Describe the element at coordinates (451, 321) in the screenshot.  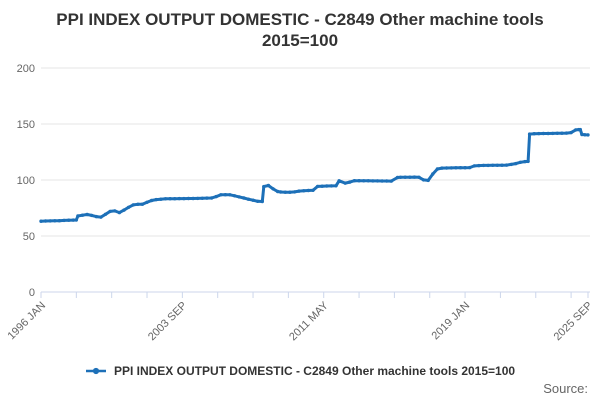
I see `x-axis-label: 2019 JAN` at that location.